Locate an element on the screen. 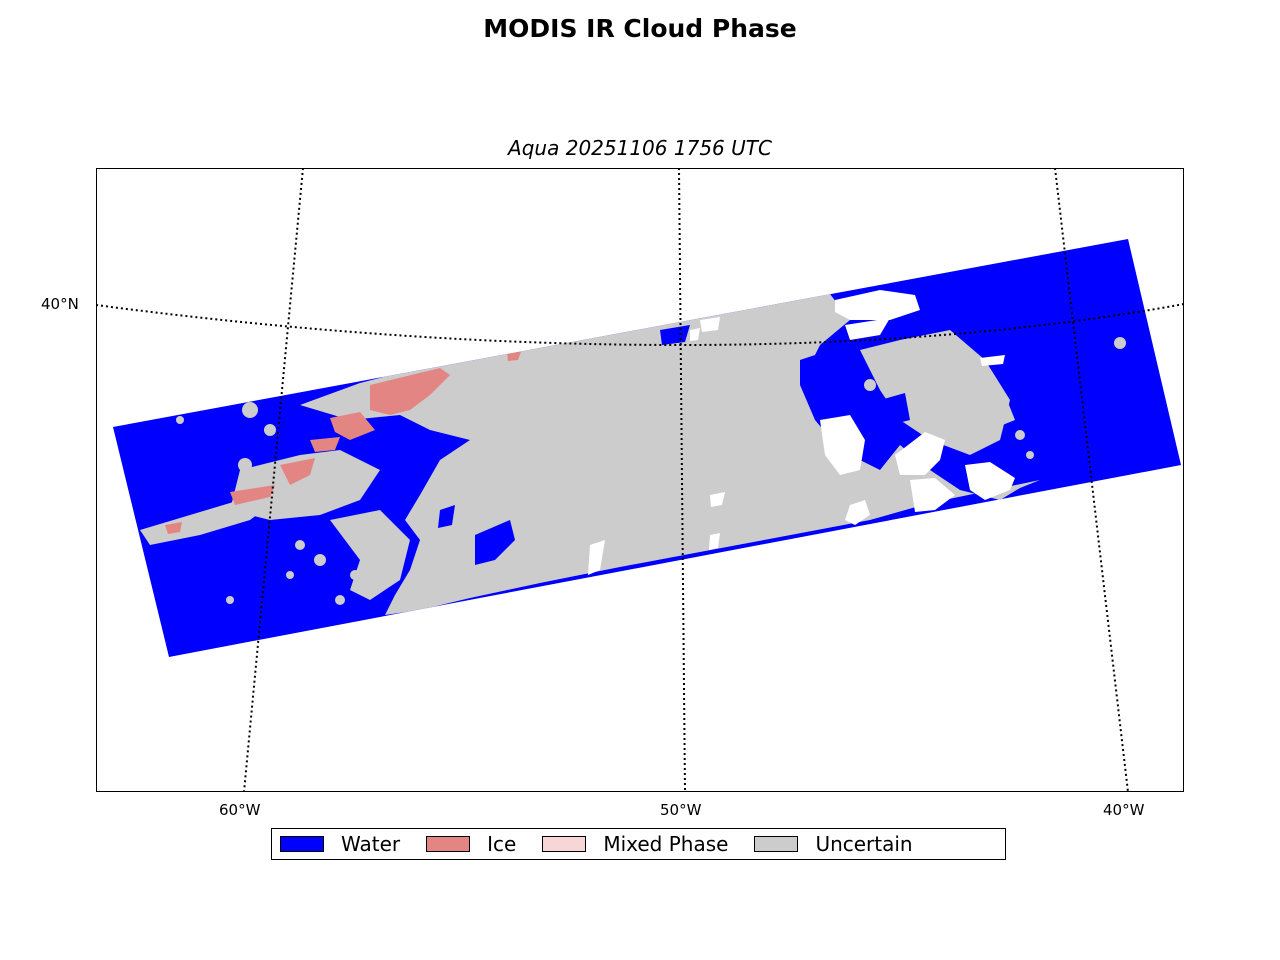 Image resolution: width=1280 pixels, height=960 pixels. legend-swatch-uncertain is located at coordinates (776, 844).